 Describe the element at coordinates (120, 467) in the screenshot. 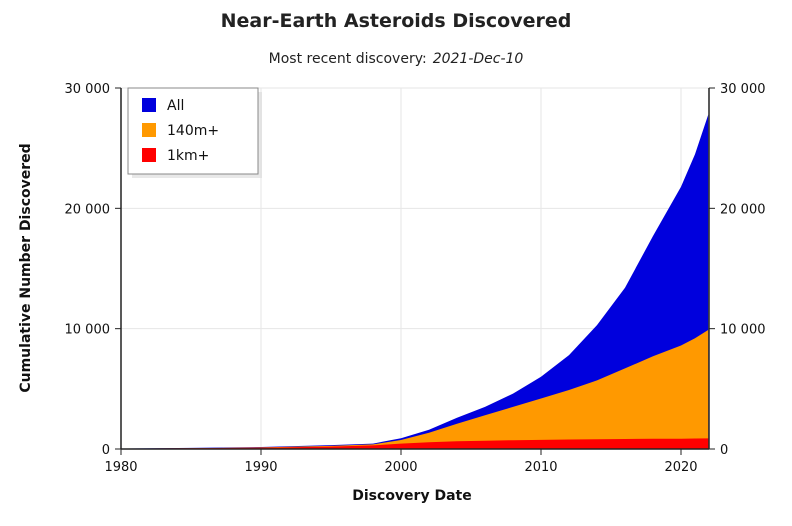

I see `x-tick-label-1980: 1980` at that location.